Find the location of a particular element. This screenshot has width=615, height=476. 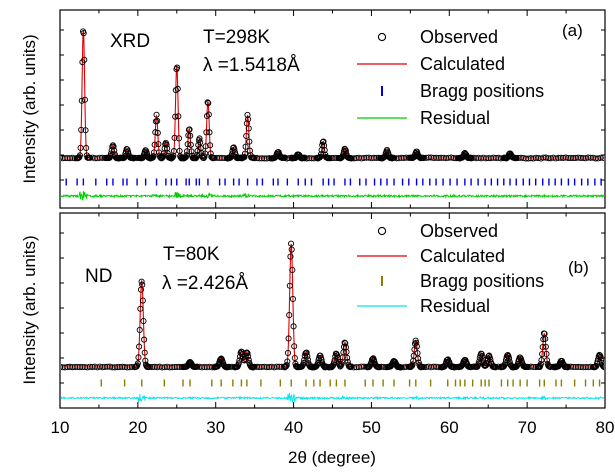

x-tick-label: 60 is located at coordinates (449, 427).